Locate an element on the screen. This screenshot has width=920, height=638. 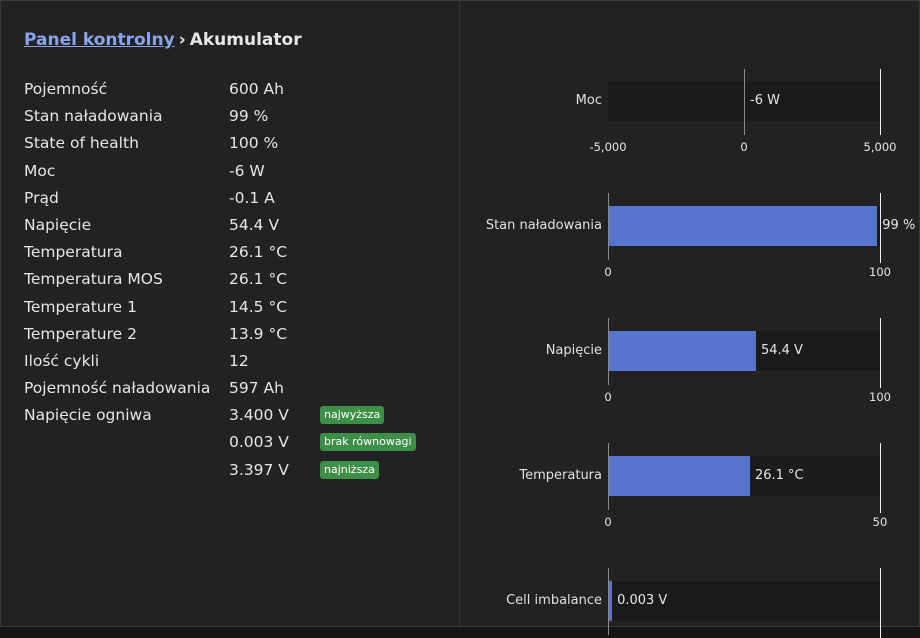
stat-value: -0.1 A is located at coordinates (252, 197).